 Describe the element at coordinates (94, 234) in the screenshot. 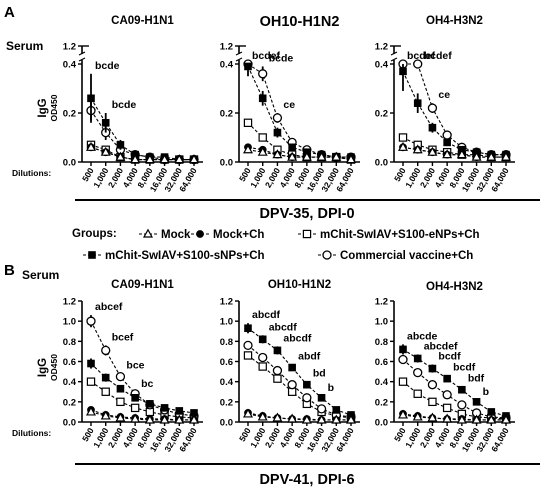

I see `legend-title: Groups:` at that location.